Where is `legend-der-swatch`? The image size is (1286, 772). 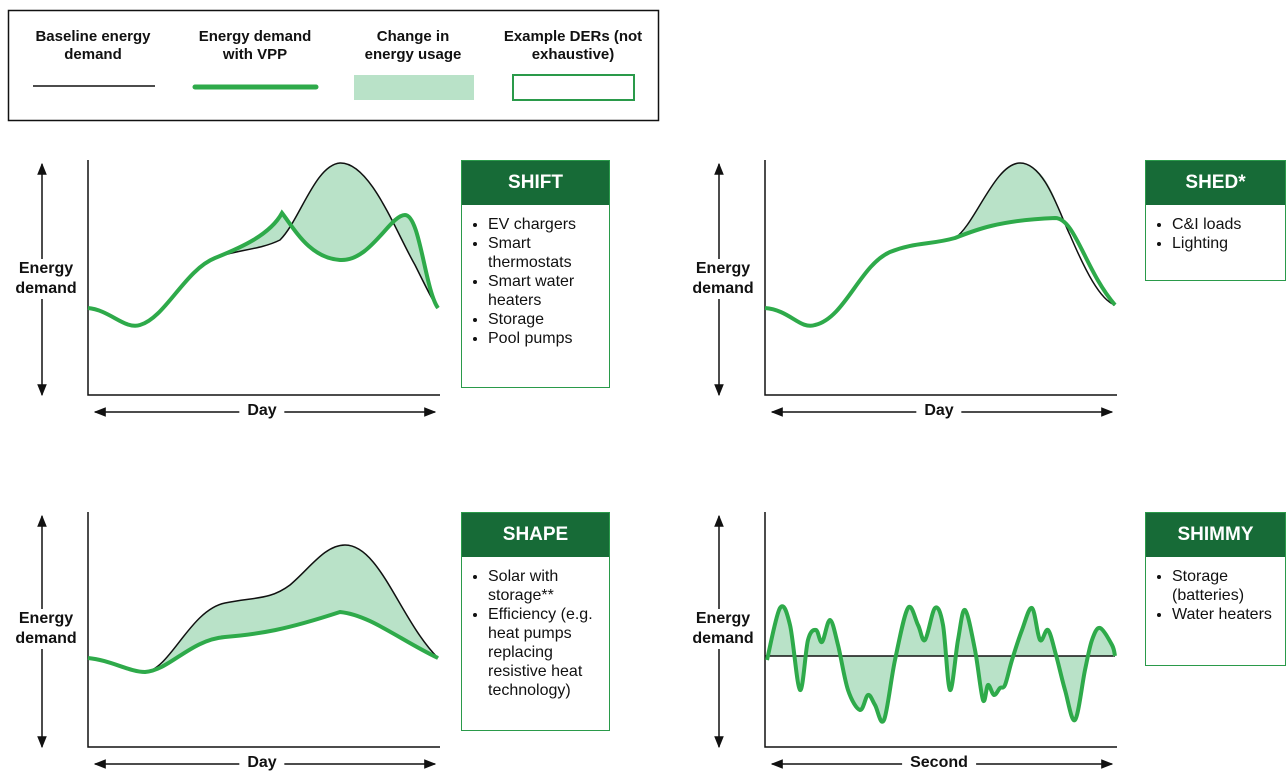
legend-der-swatch is located at coordinates (573, 87).